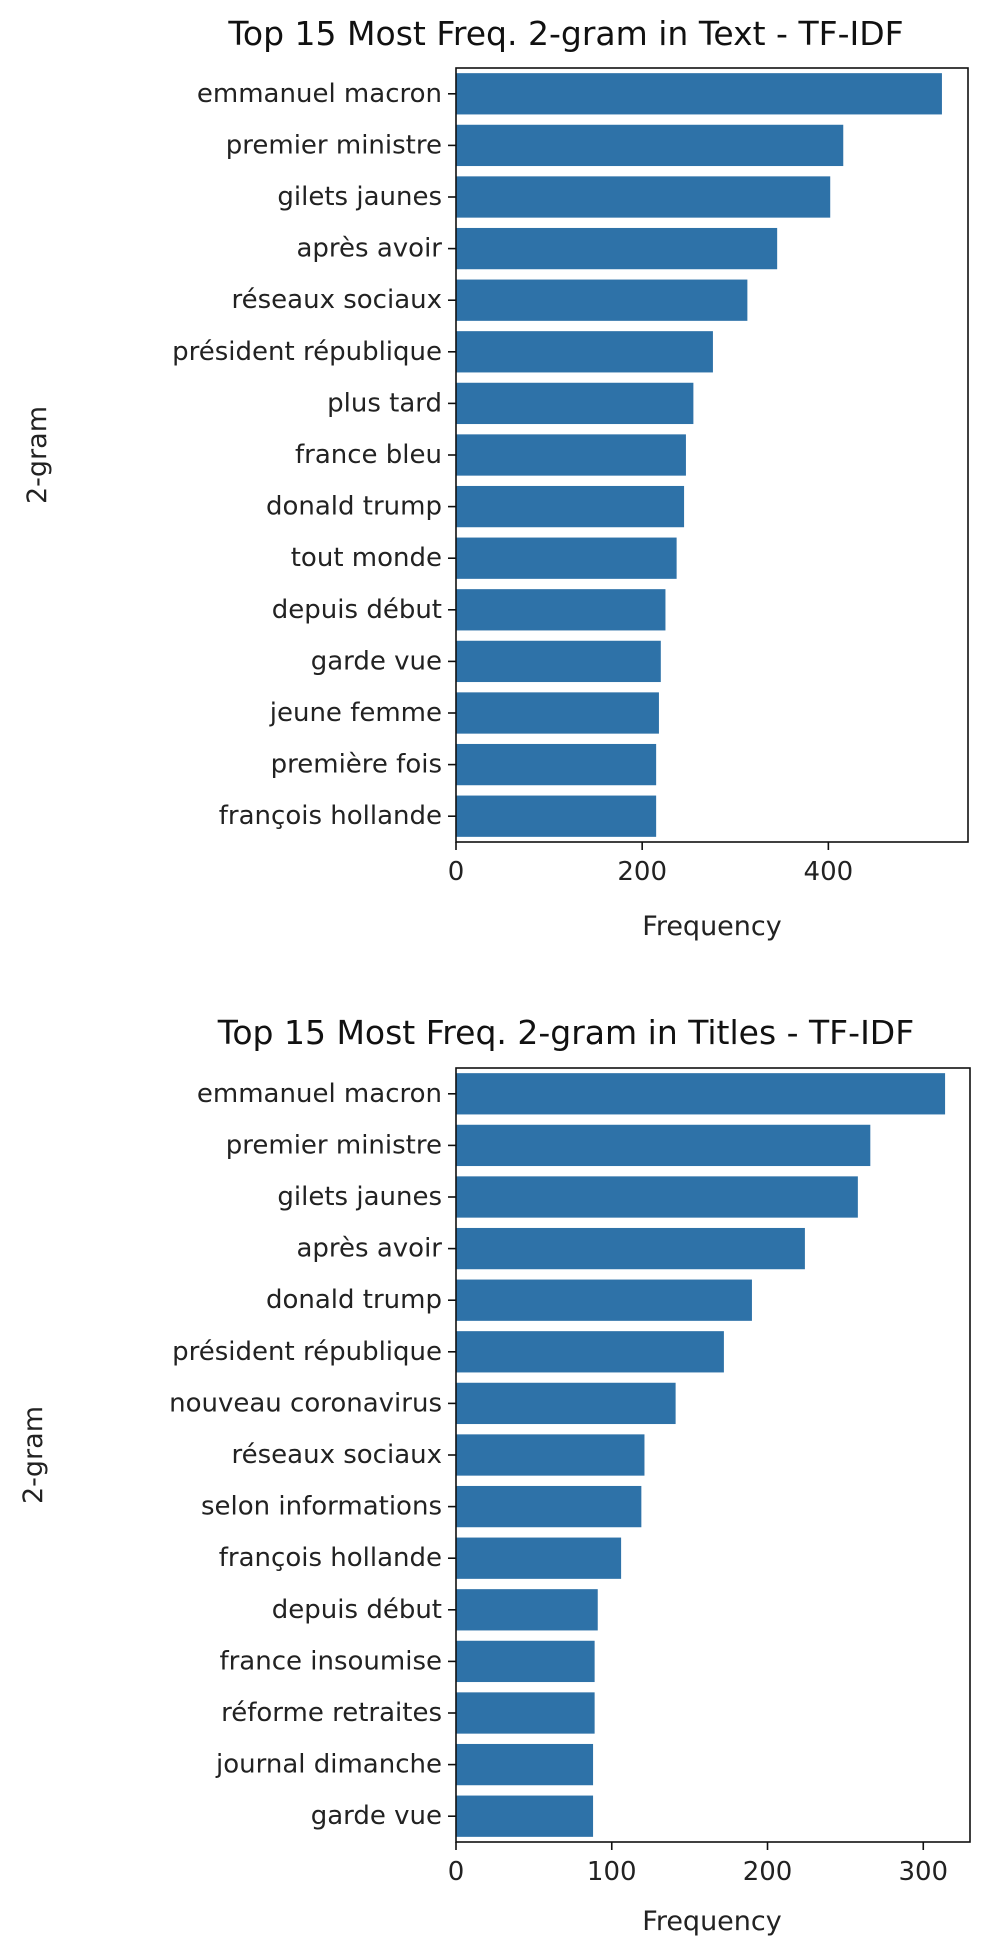 The width and height of the screenshot is (1000, 1949). What do you see at coordinates (331, 1713) in the screenshot?
I see `y-tick-label: réforme retraites` at bounding box center [331, 1713].